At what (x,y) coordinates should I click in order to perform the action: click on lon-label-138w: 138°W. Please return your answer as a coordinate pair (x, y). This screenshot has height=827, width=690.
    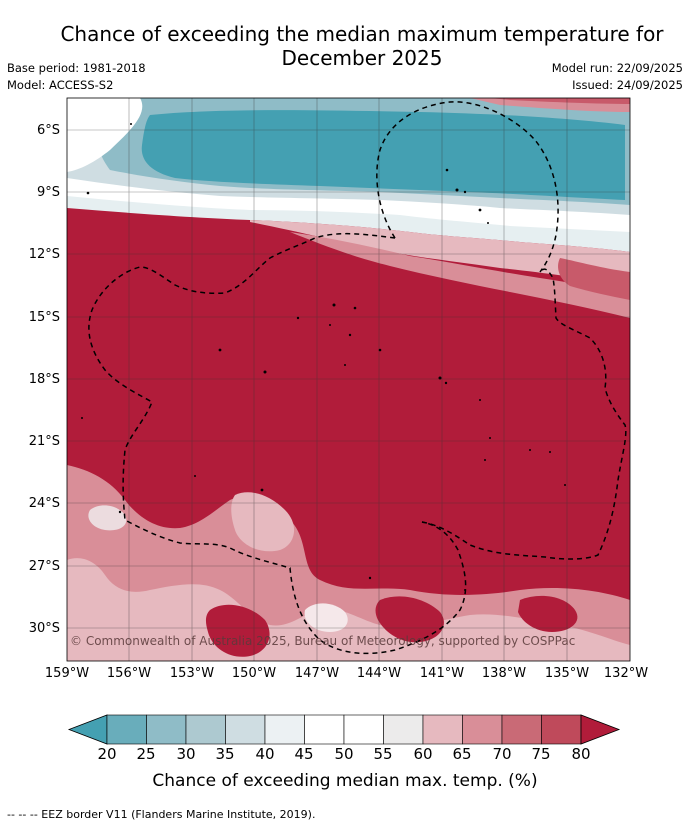
    Looking at the image, I should click on (504, 673).